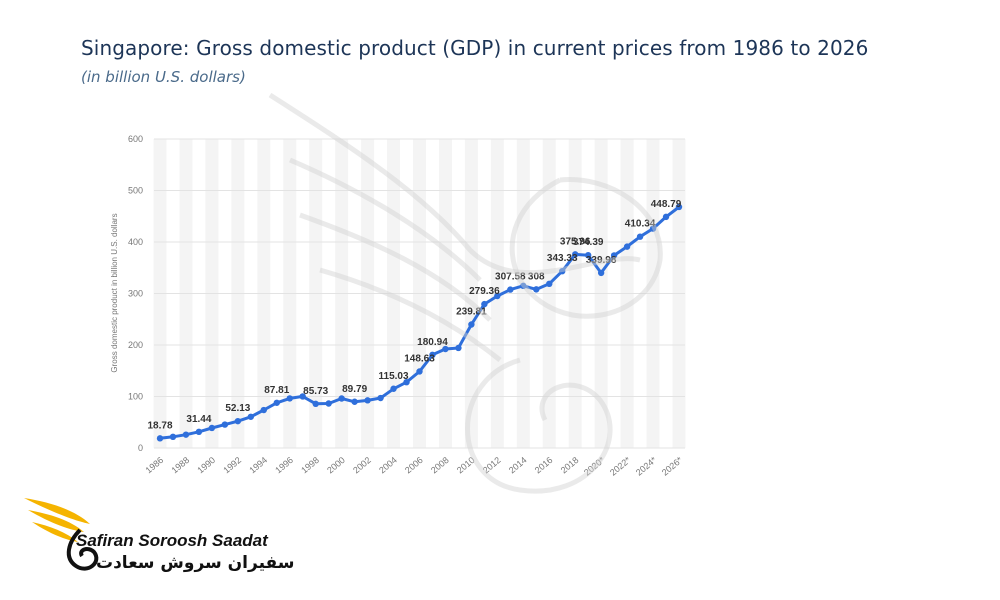  What do you see at coordinates (284, 465) in the screenshot?
I see `x-tick-label: 1996` at bounding box center [284, 465].